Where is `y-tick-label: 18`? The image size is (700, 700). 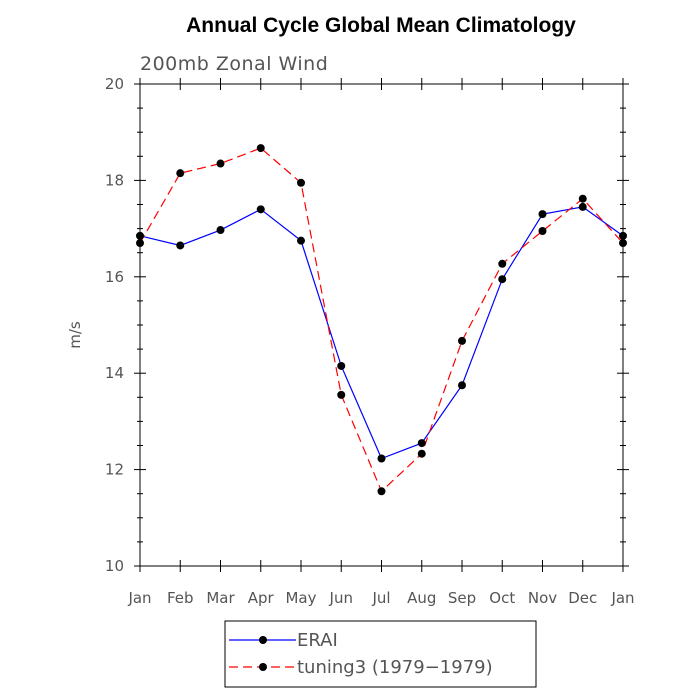
y-tick-label: 18 is located at coordinates (114, 180).